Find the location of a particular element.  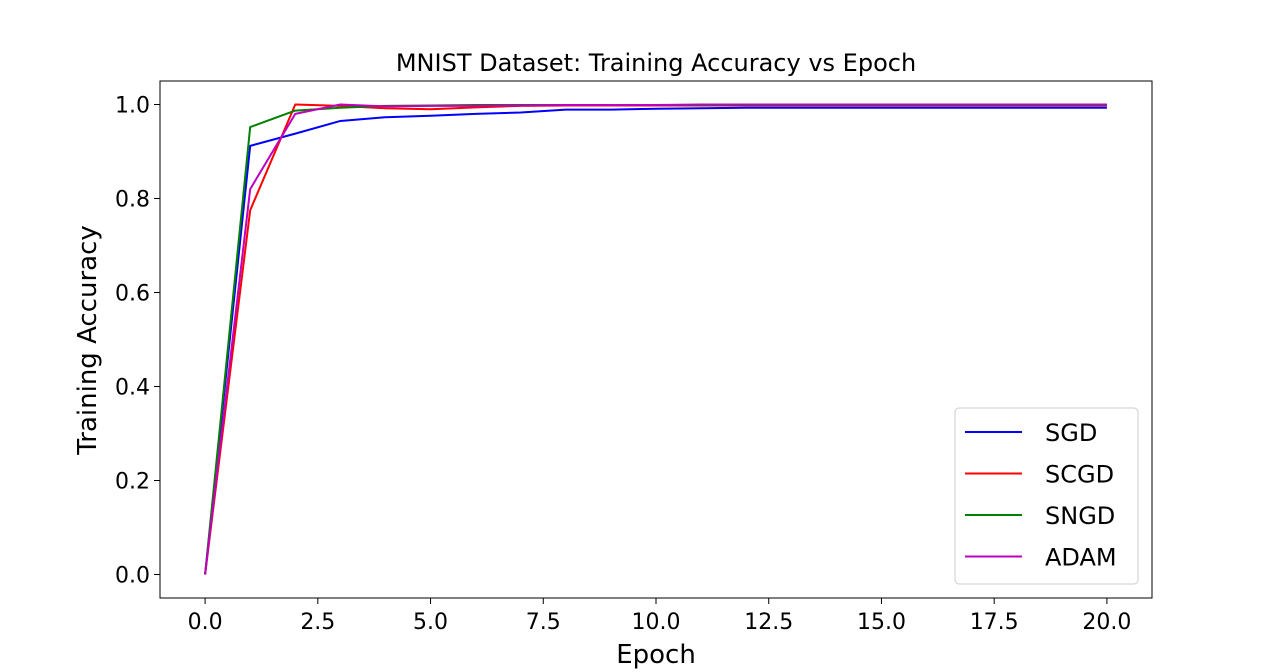

legend-label-adam: ADAM is located at coordinates (1081, 558).